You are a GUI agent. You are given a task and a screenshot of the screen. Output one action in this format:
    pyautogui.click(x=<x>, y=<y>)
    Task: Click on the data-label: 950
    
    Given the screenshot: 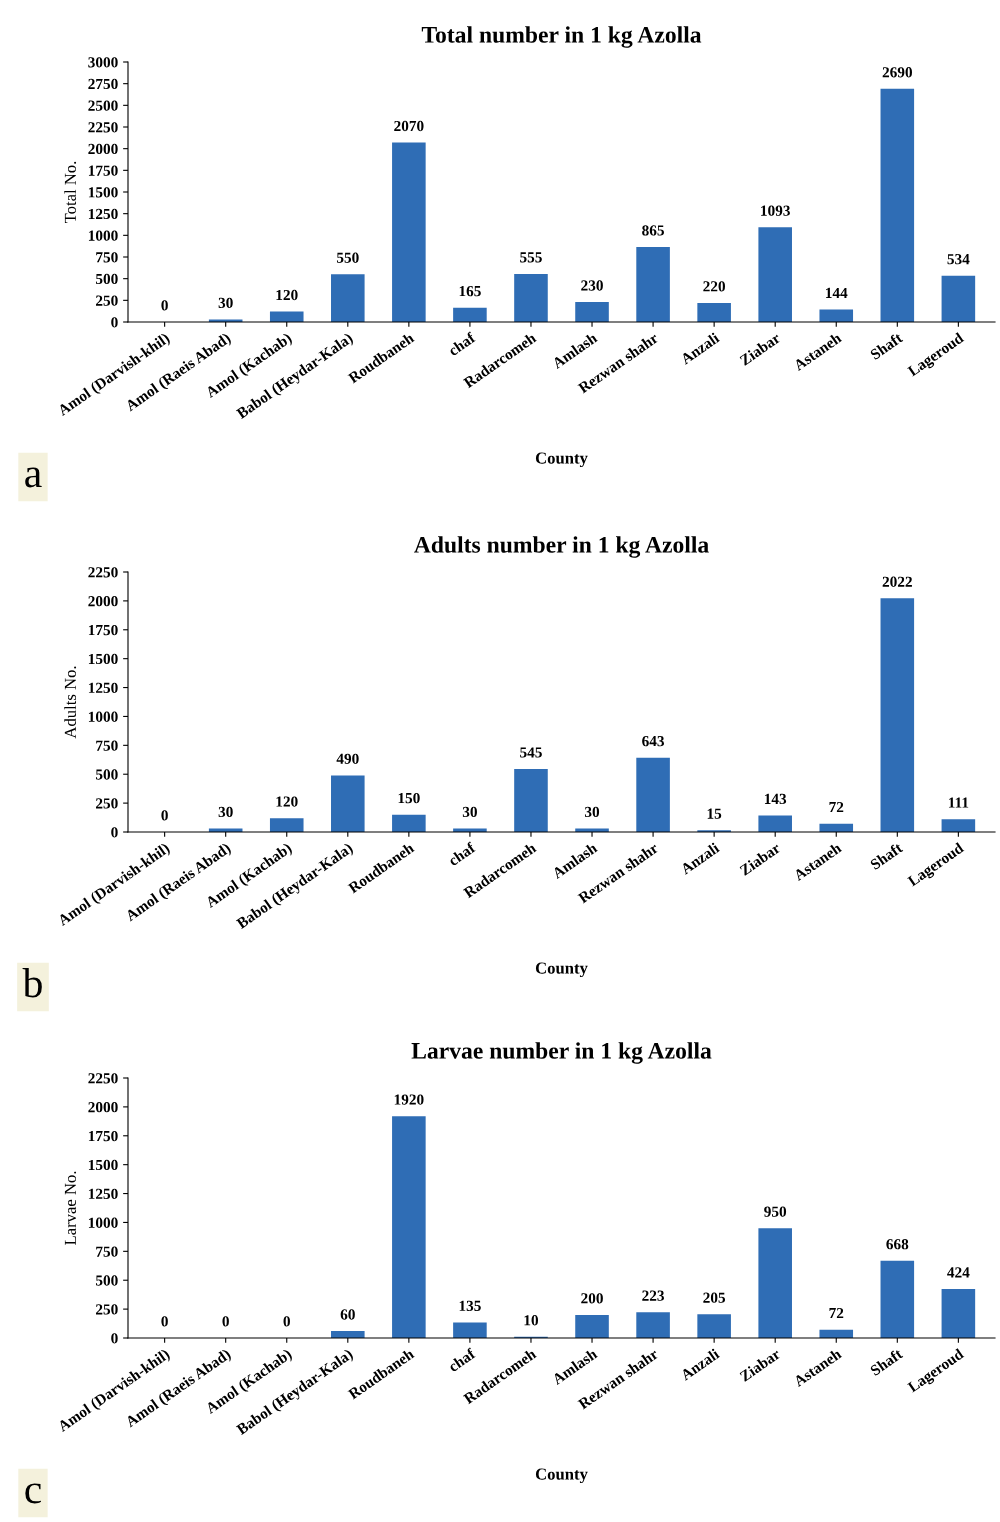 What is the action you would take?
    pyautogui.click(x=775, y=1211)
    